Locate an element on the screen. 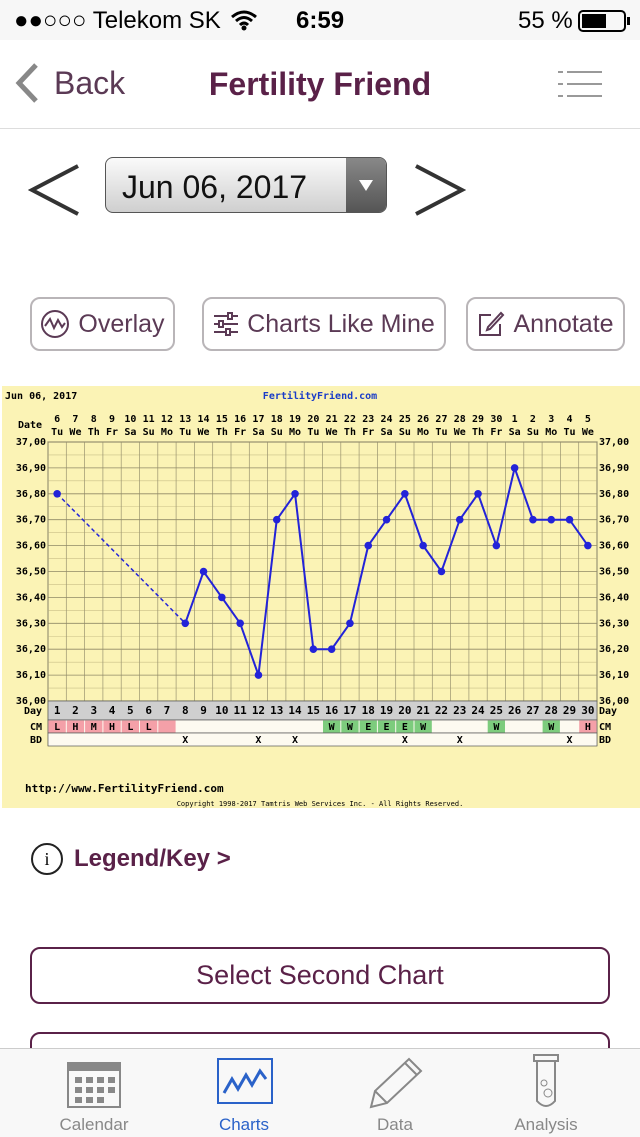  y-tick-label: 36,90 is located at coordinates (31, 468).